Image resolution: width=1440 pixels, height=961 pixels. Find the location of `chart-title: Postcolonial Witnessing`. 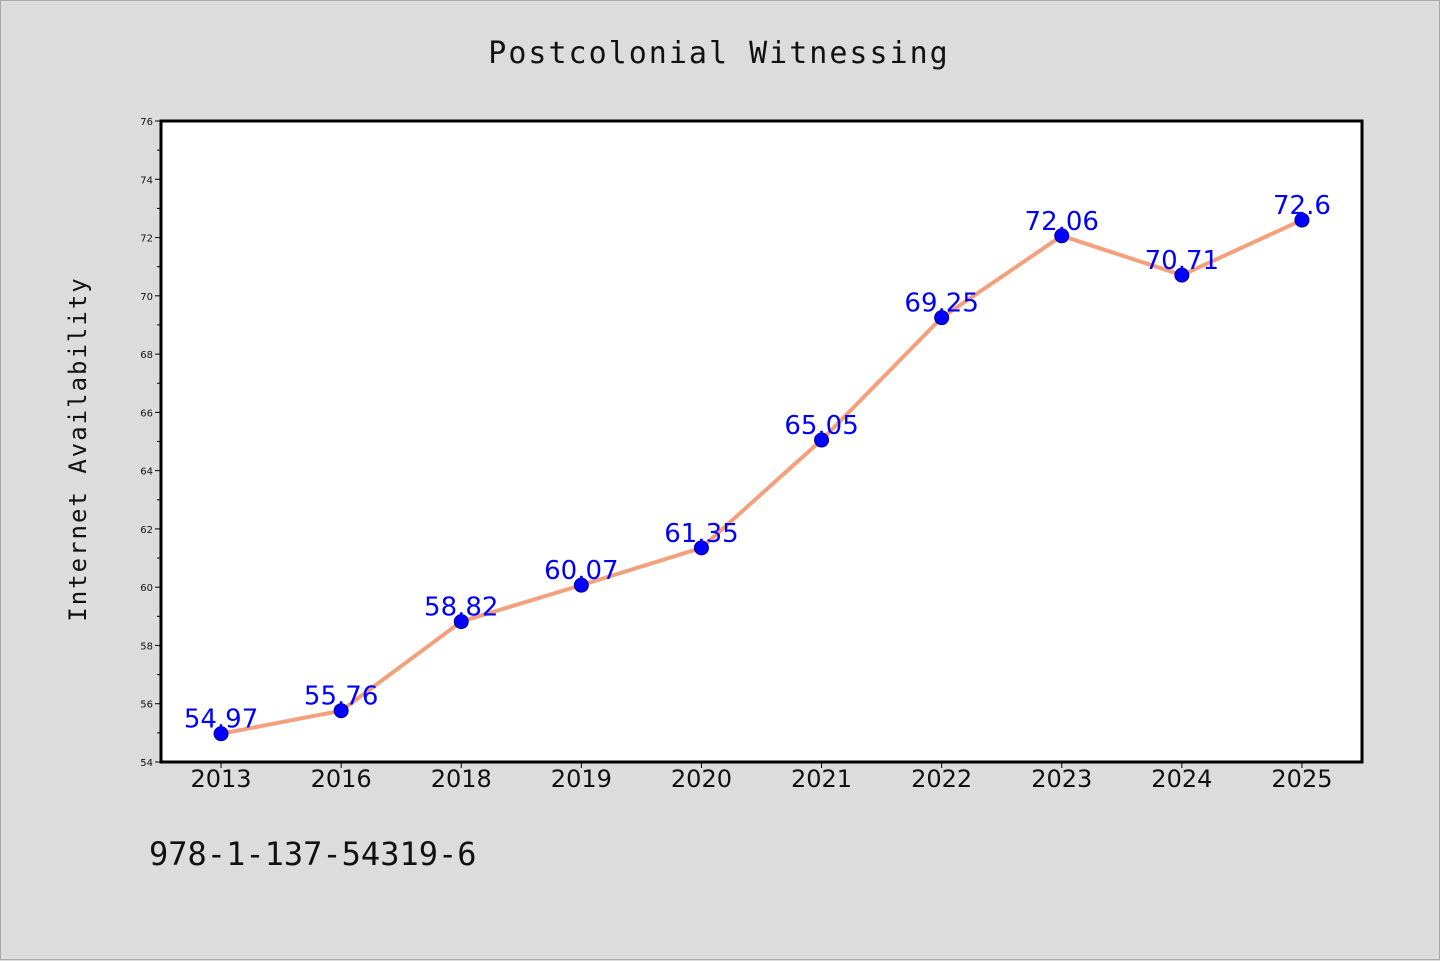

chart-title: Postcolonial Witnessing is located at coordinates (718, 53).